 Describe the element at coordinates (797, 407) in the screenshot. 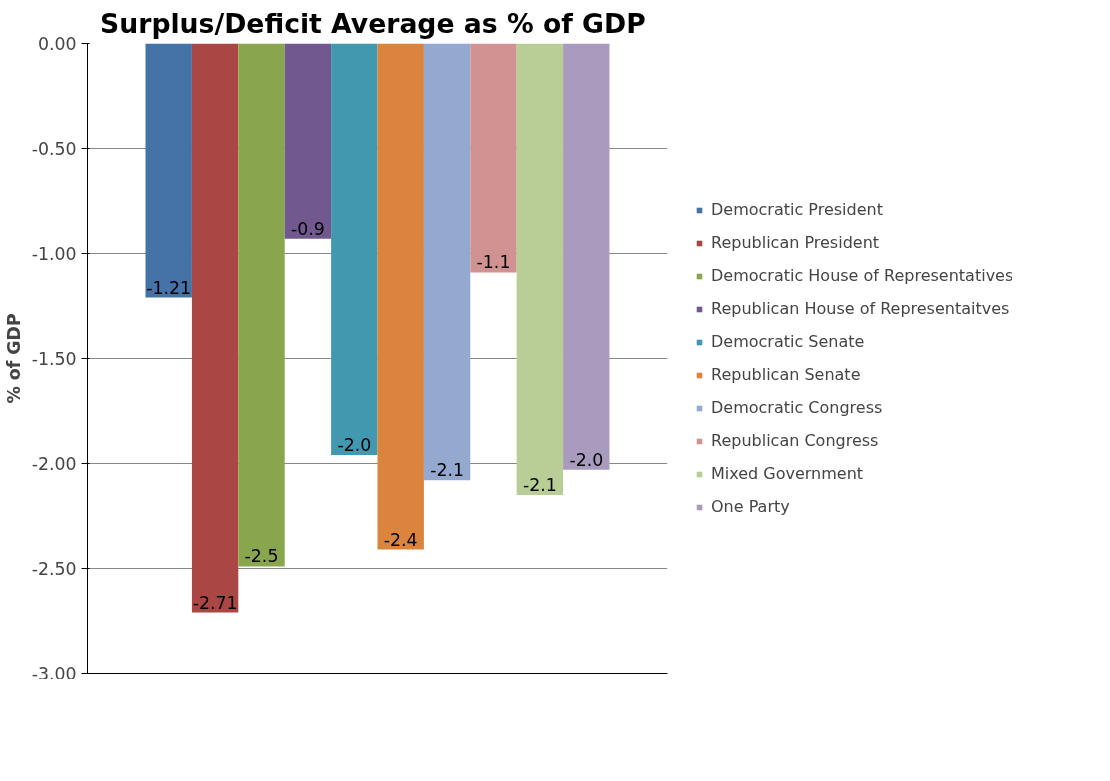

I see `legend-label: Democratic Congress` at that location.